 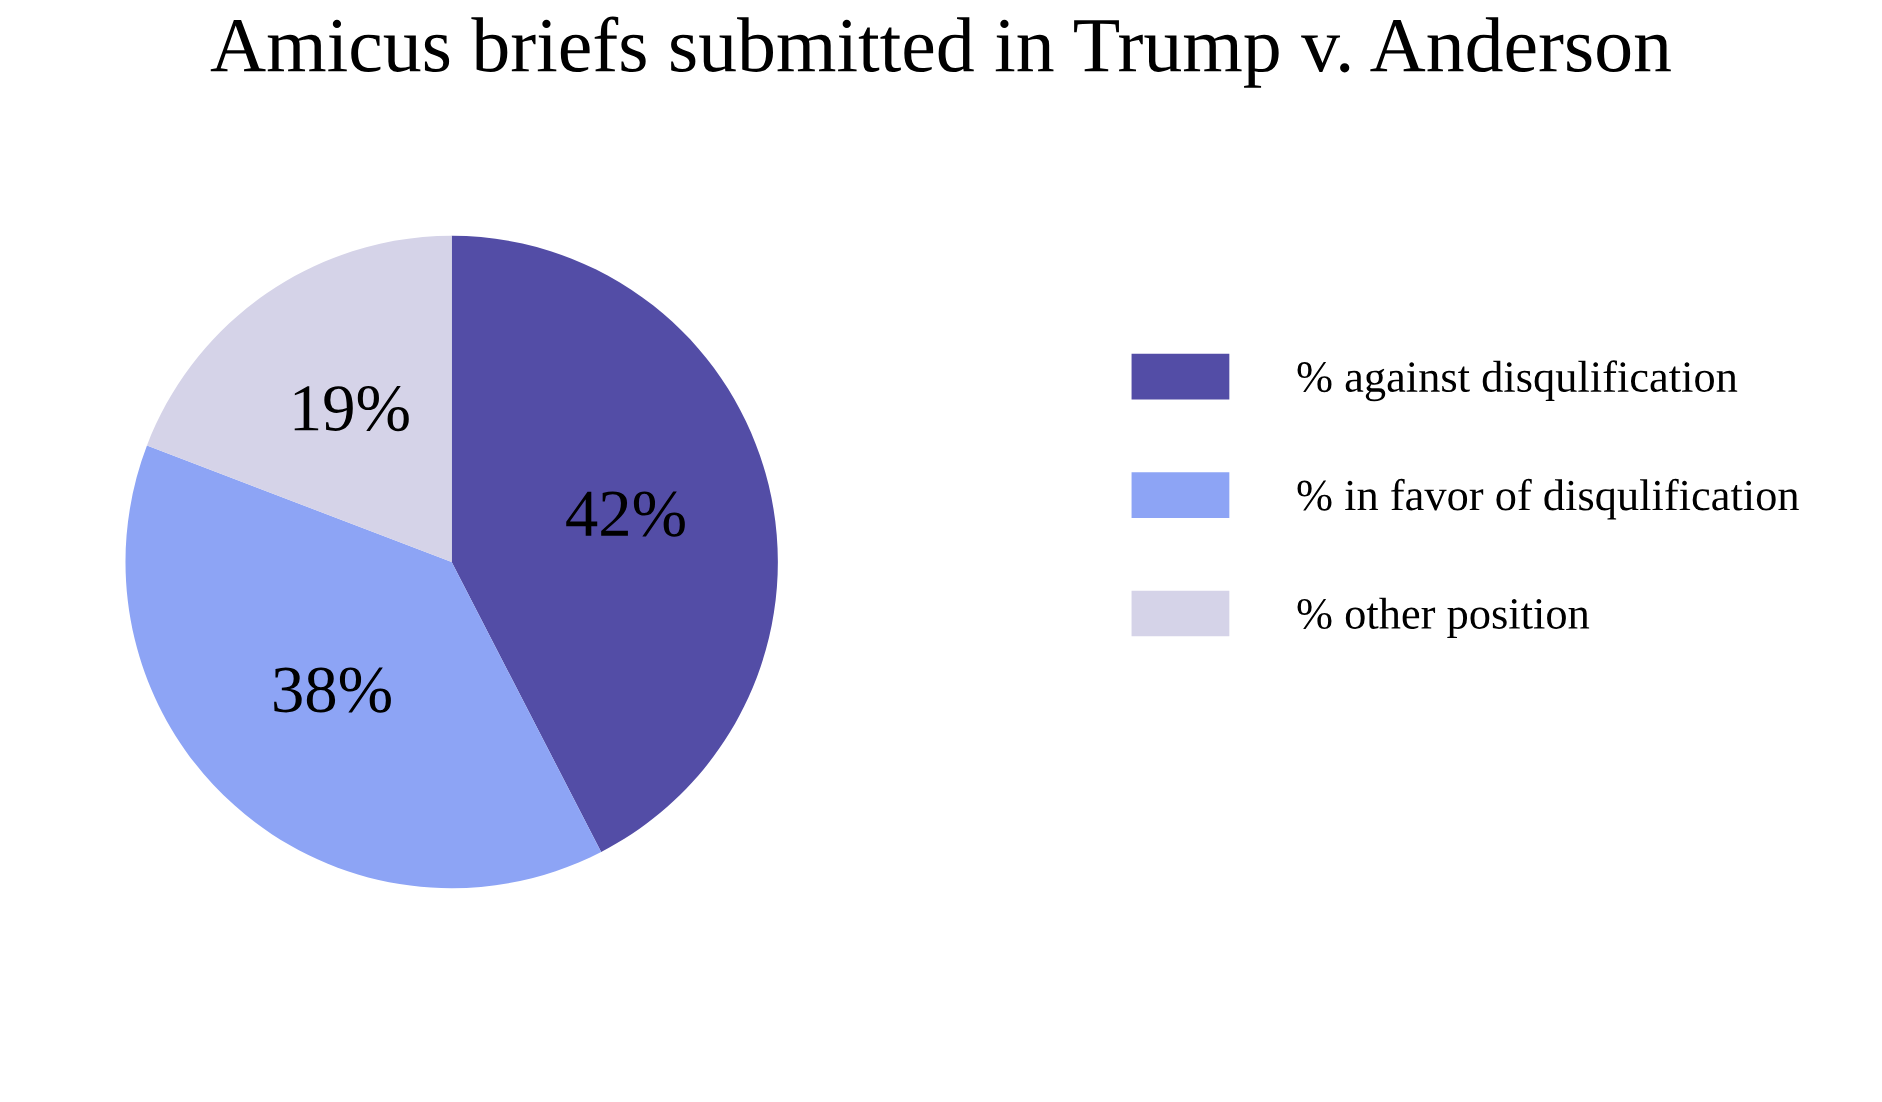 What do you see at coordinates (351, 408) in the screenshot?
I see `data-label: 19%` at bounding box center [351, 408].